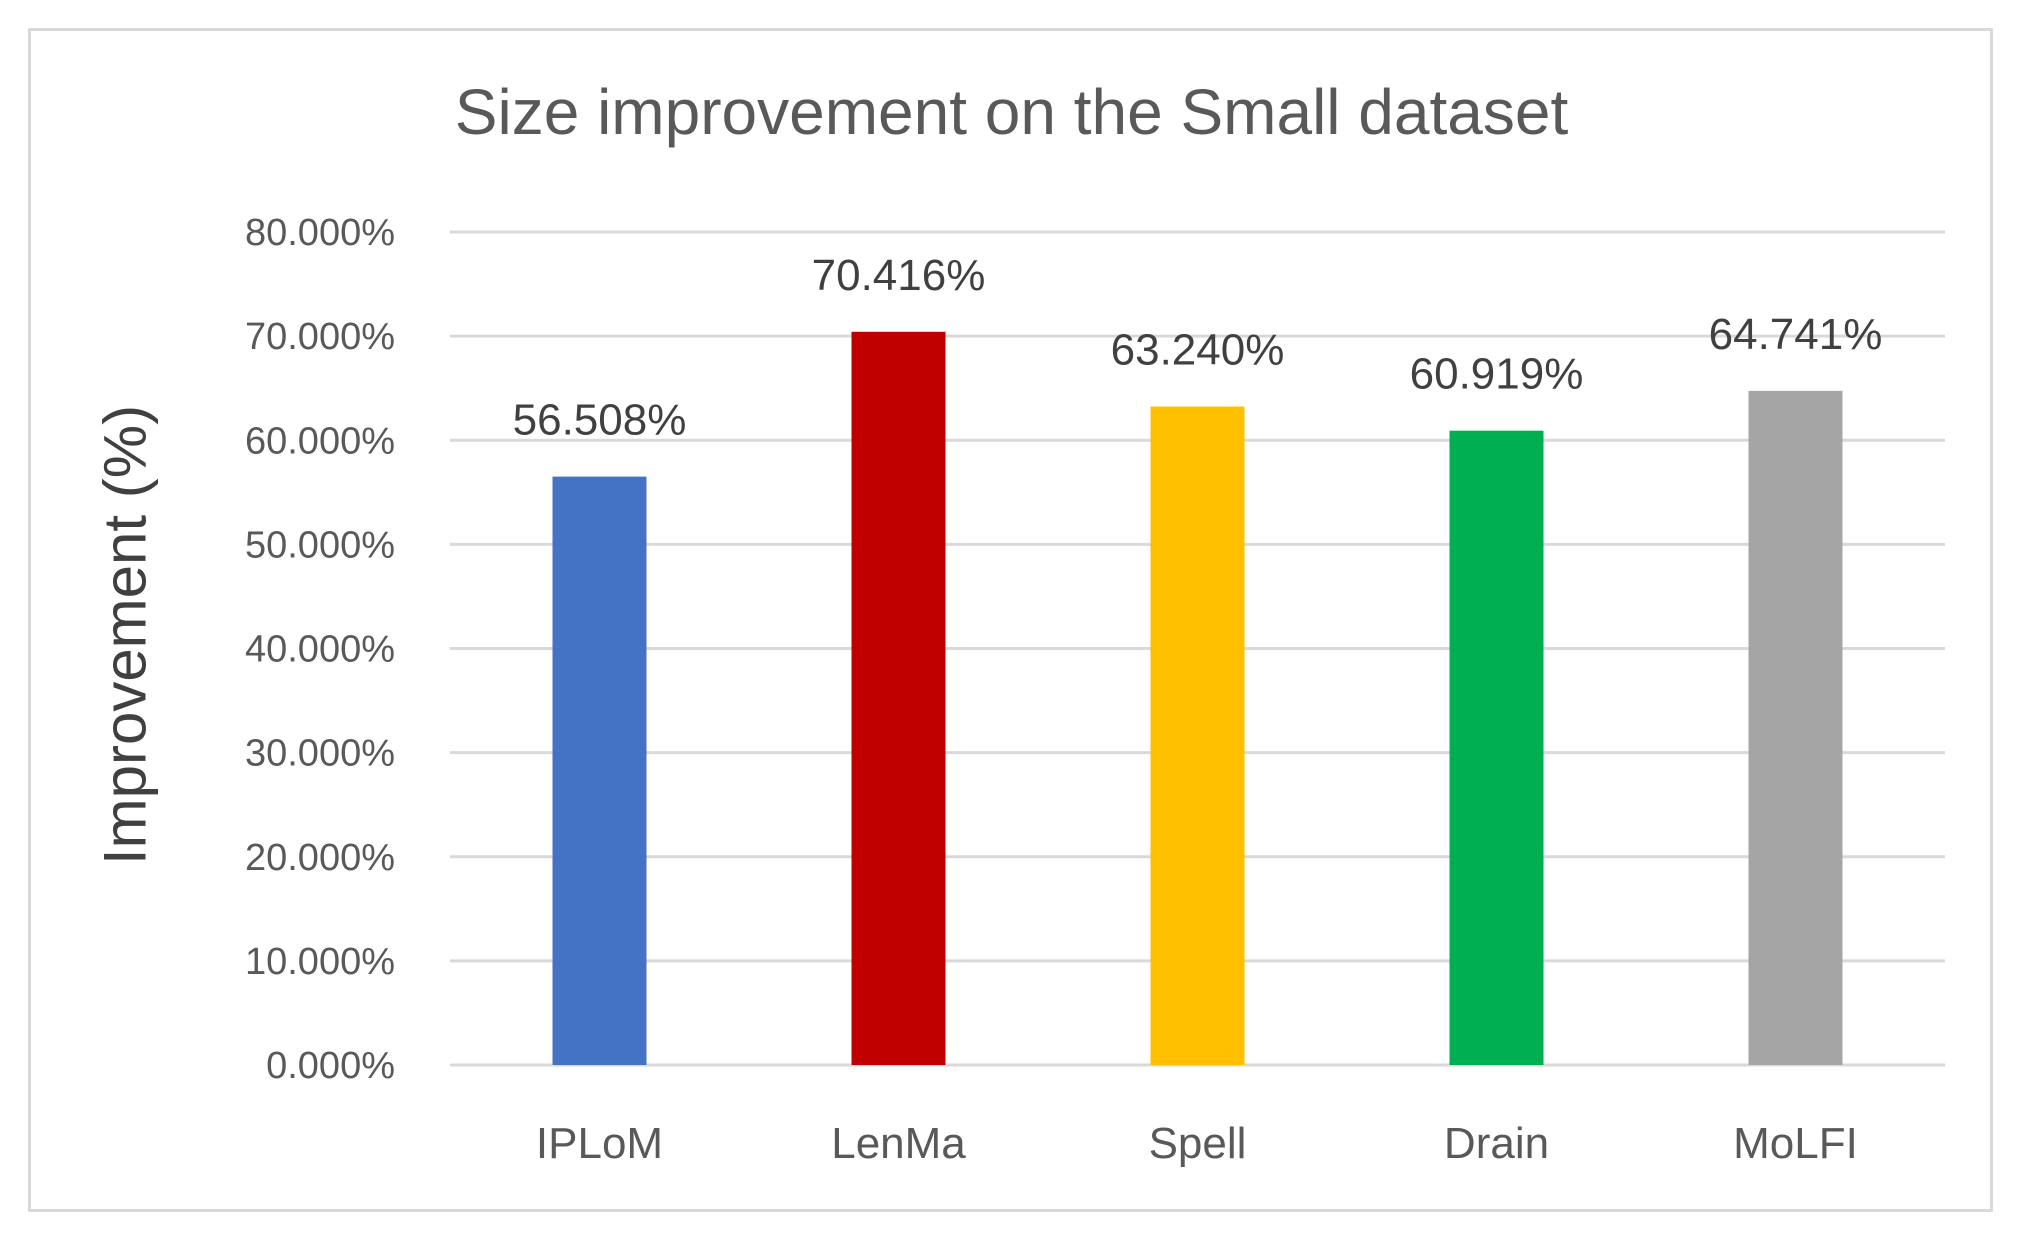 This screenshot has width=2023, height=1246. What do you see at coordinates (898, 698) in the screenshot?
I see `bar-lenma` at bounding box center [898, 698].